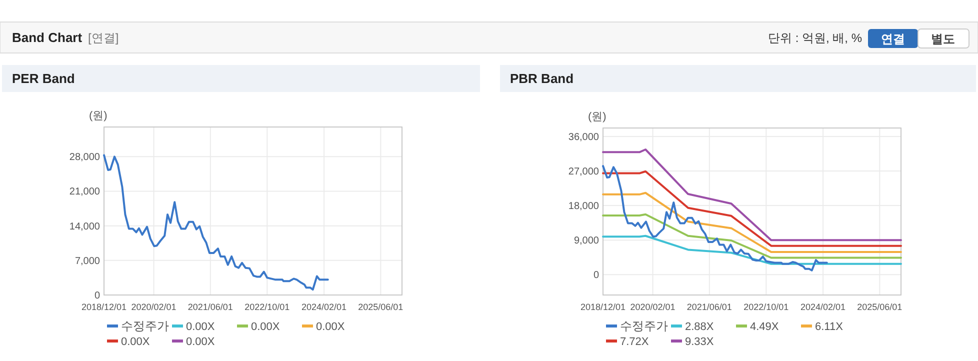 The image size is (978, 361). Describe the element at coordinates (542, 78) in the screenshot. I see `chart-title: PBR Band` at that location.